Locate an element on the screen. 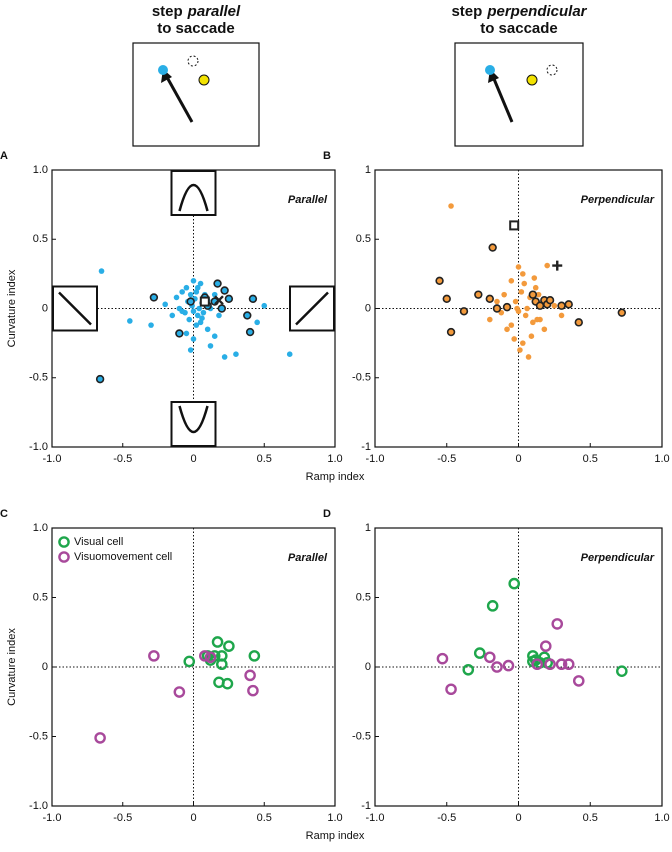 This screenshot has height=852, width=672. legend-label: Visual cell is located at coordinates (98, 542).